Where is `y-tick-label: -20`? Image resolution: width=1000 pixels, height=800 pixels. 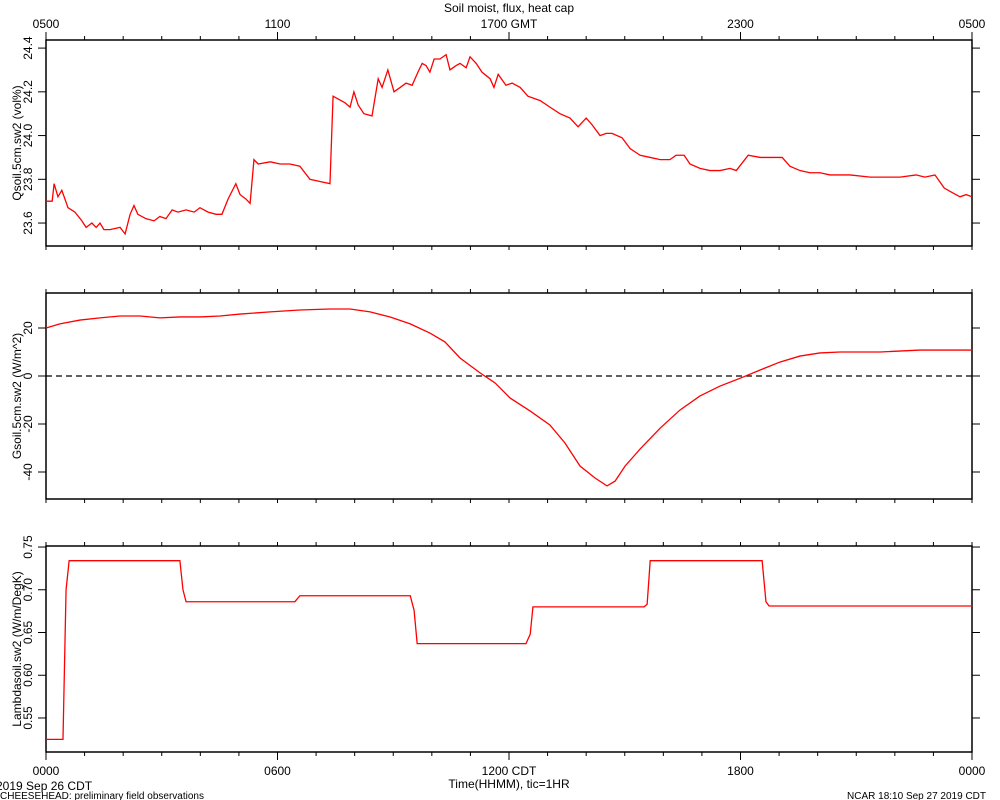
y-tick-label: -20 is located at coordinates (28, 424).